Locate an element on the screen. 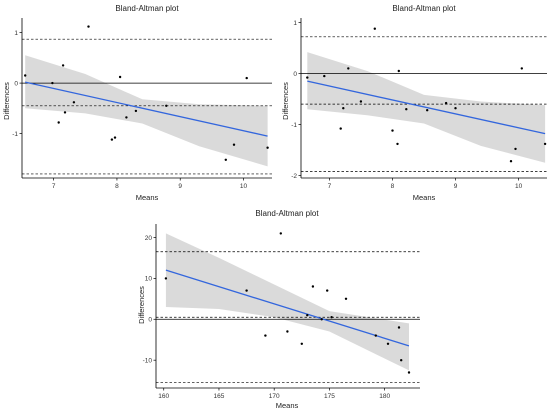  y-tick-label: -10 is located at coordinates (148, 360).